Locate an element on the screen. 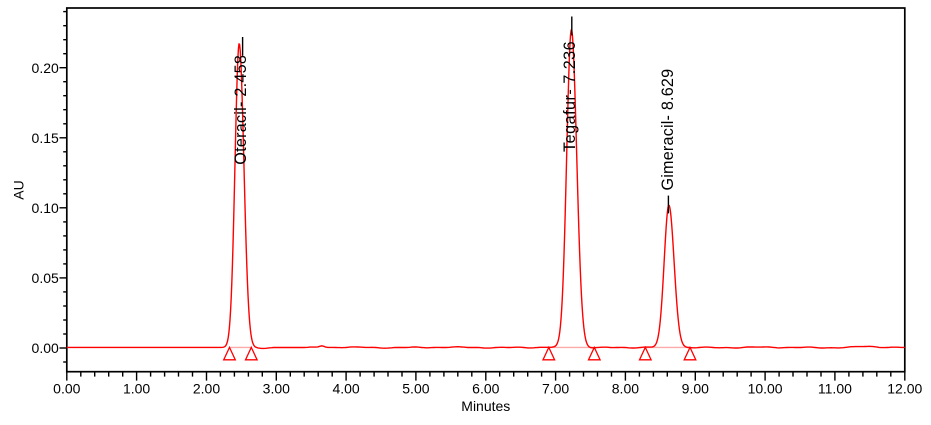 The image size is (931, 425). svg-text: 4.00 is located at coordinates (345, 388).